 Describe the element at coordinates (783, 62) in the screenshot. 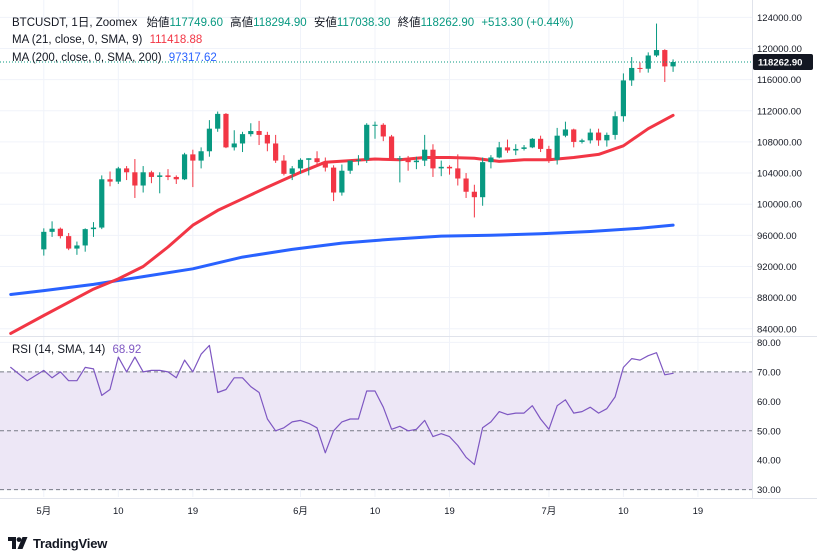

I see `last-price-tag: 118262.90` at that location.